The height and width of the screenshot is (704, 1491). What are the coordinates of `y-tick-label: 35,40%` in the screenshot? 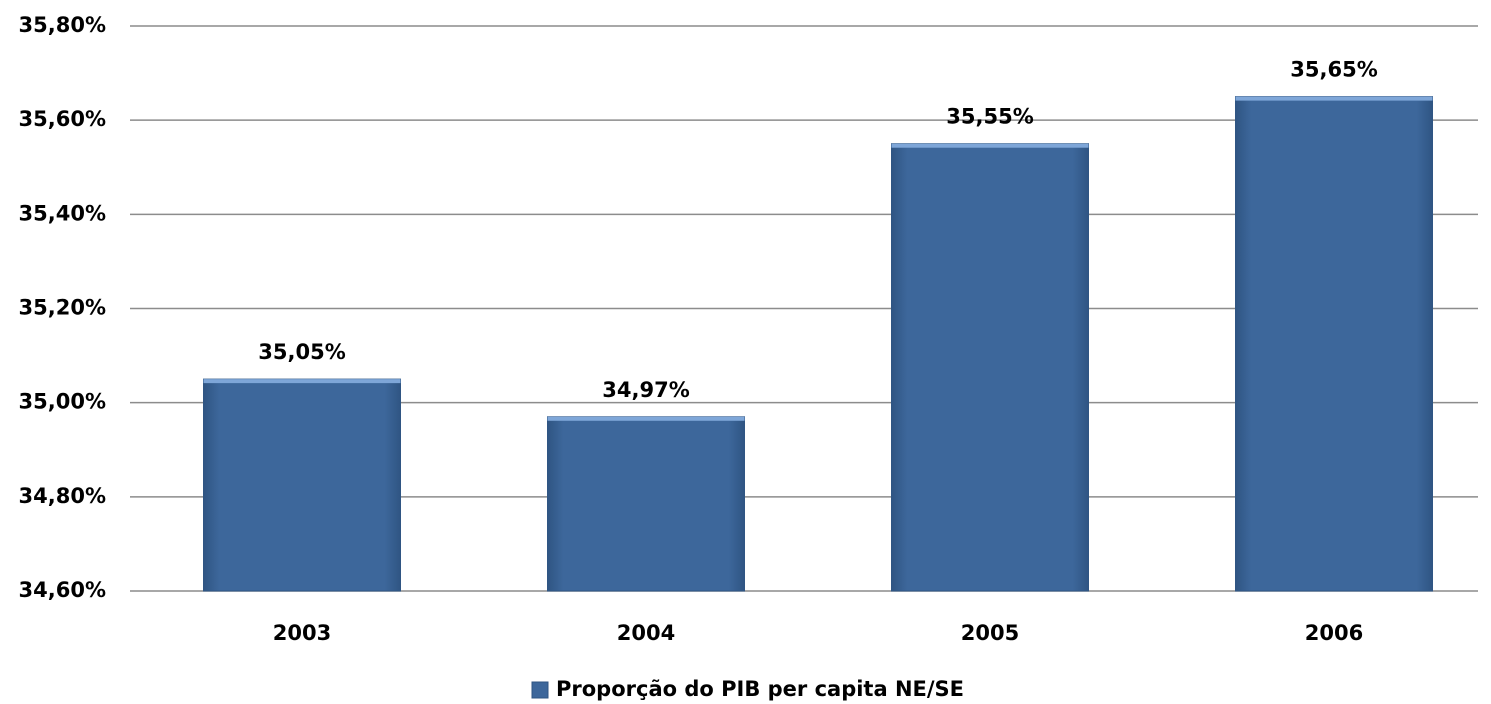 It's located at (62, 213).